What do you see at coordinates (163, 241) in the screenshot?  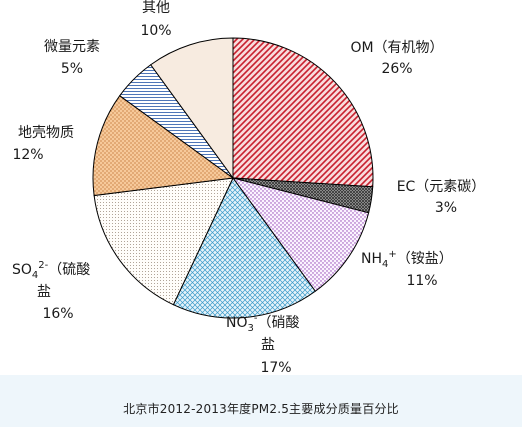 I see `pie-slice-so4` at bounding box center [163, 241].